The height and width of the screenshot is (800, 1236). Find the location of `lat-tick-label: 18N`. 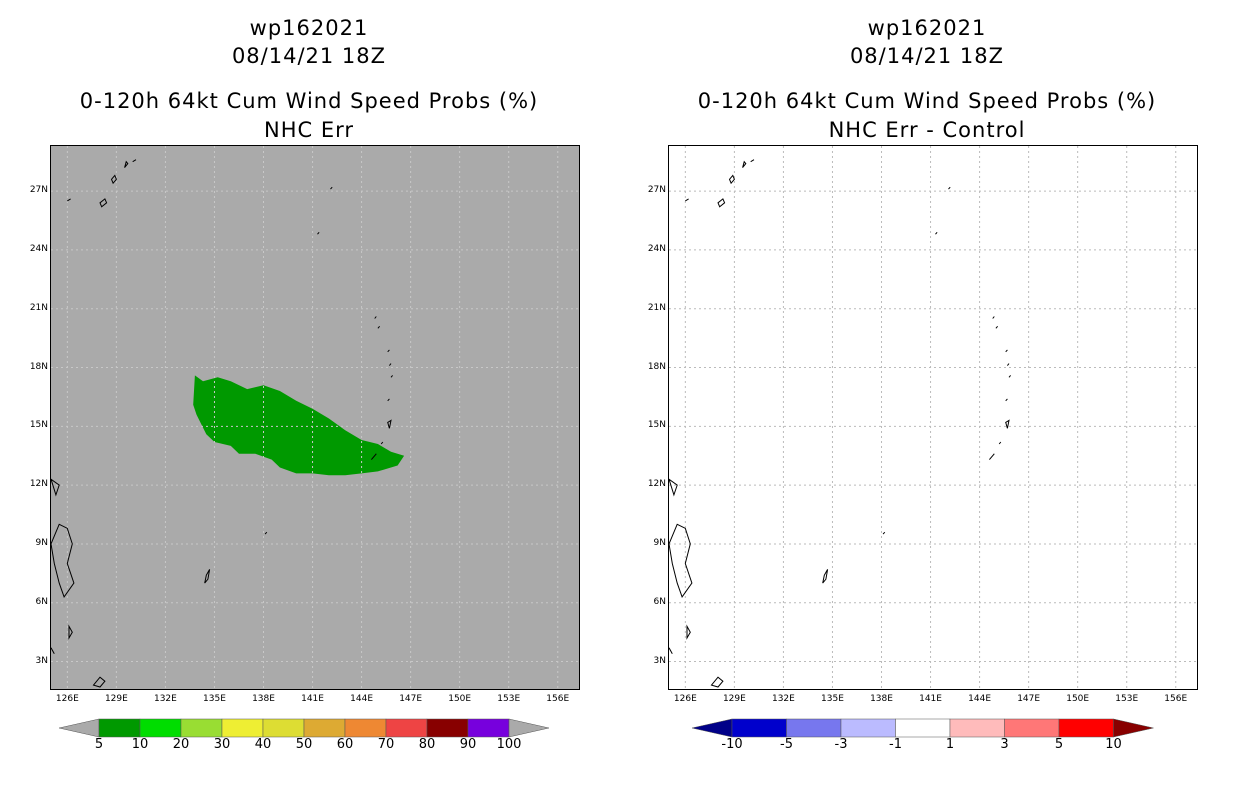

lat-tick-label: 18N is located at coordinates (656, 366).